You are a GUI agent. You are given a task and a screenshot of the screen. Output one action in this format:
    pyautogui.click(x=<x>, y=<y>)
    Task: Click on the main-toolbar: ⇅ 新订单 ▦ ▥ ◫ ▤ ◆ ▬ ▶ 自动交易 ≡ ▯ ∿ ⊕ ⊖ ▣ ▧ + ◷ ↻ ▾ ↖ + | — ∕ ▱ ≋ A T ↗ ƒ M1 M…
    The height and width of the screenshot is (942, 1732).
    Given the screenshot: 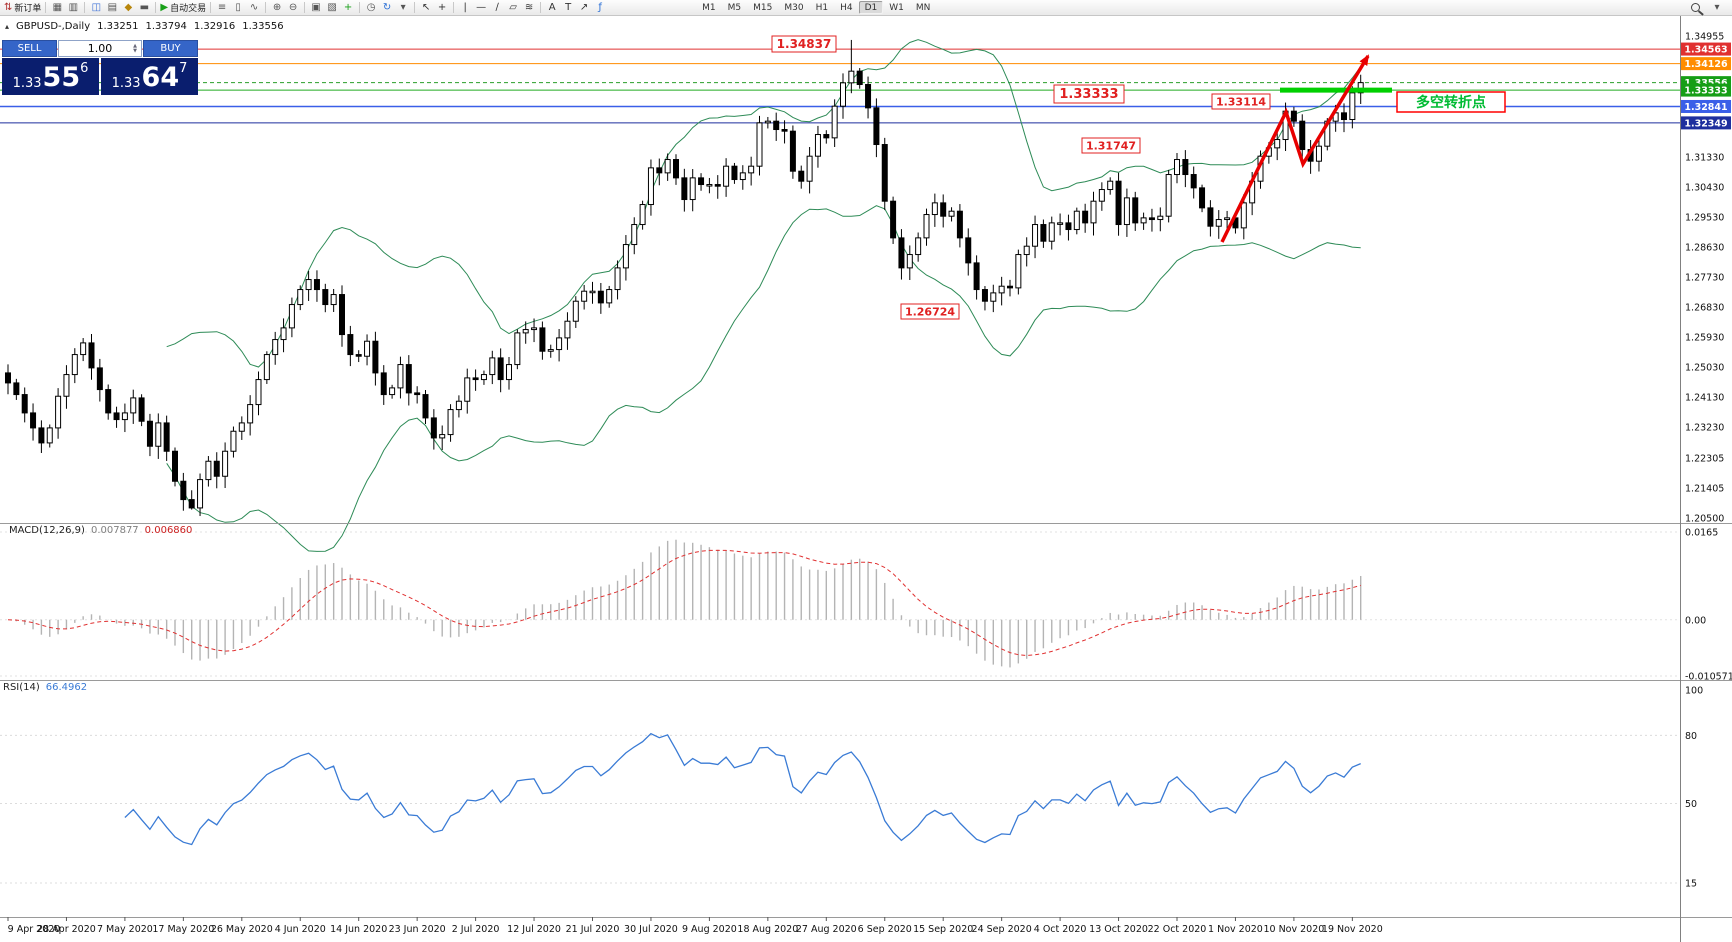 What is the action you would take?
    pyautogui.click(x=866, y=8)
    